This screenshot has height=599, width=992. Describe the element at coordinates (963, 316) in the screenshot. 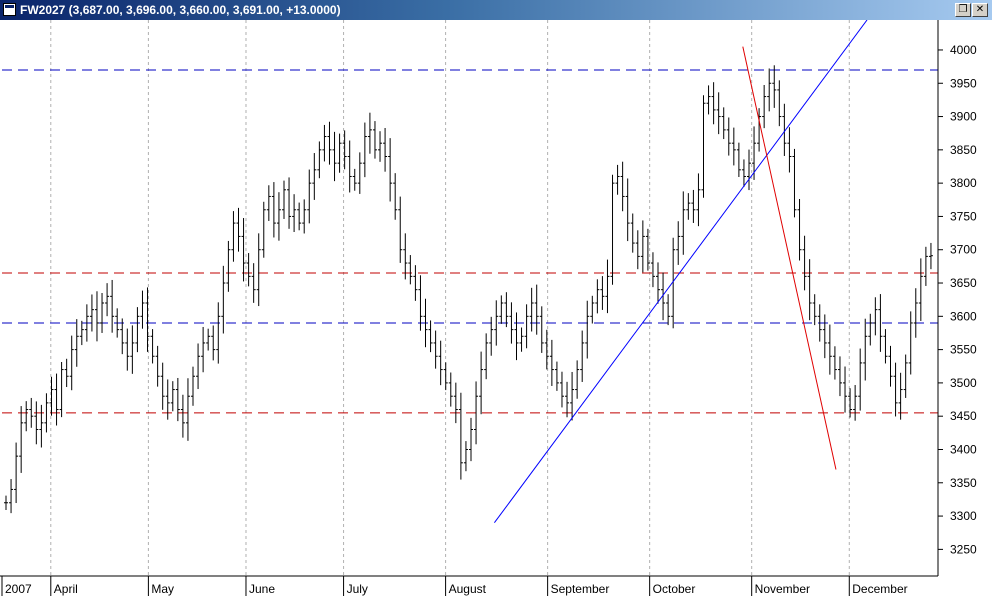

I see `y-tick-label: 3600` at that location.